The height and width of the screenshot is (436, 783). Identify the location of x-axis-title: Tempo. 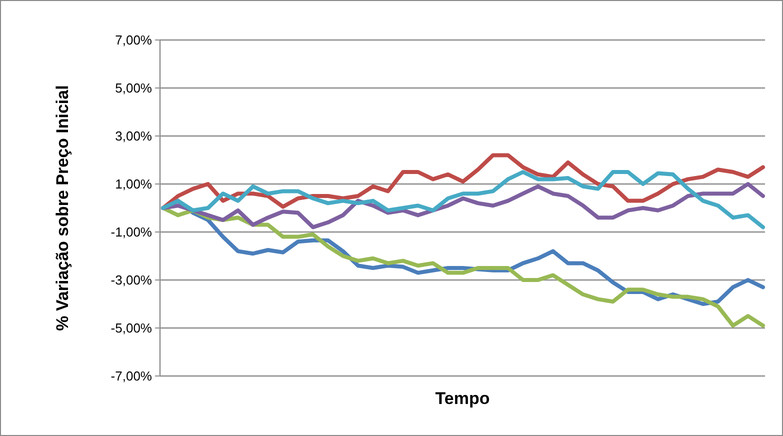
(462, 398).